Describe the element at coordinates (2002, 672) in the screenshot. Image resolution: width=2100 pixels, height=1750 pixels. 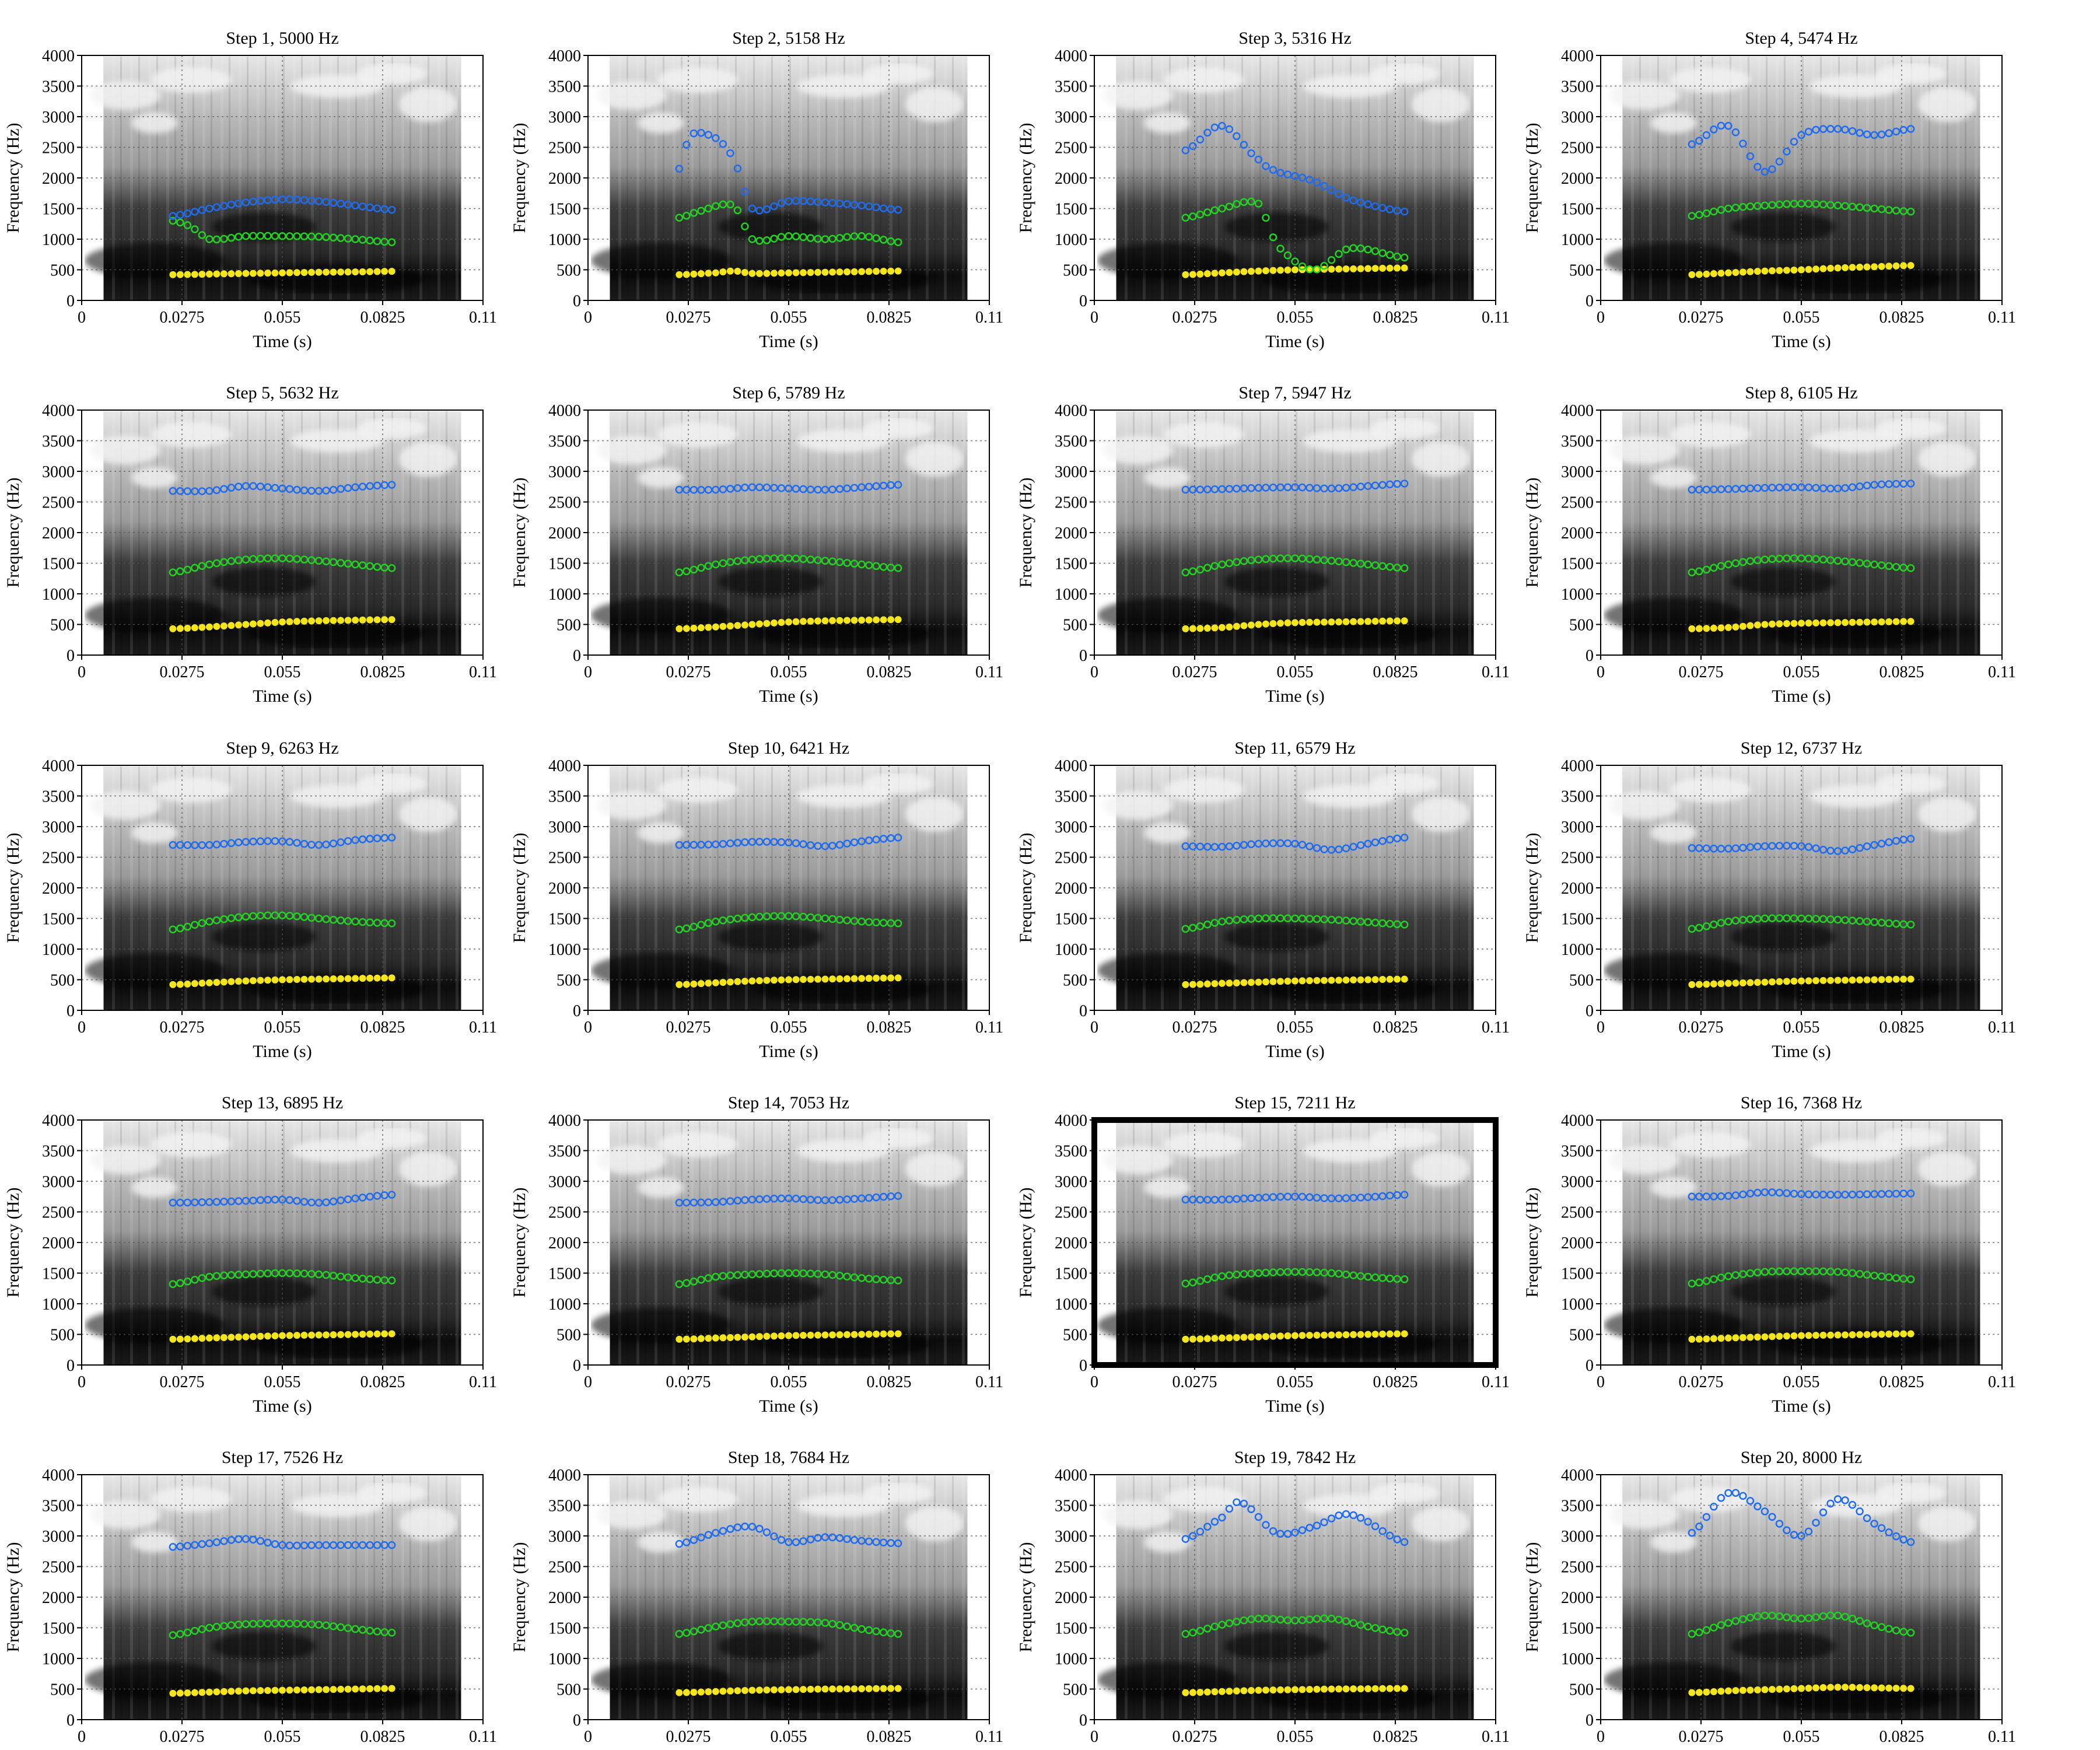
I see `x-tick-label: 0.11` at that location.